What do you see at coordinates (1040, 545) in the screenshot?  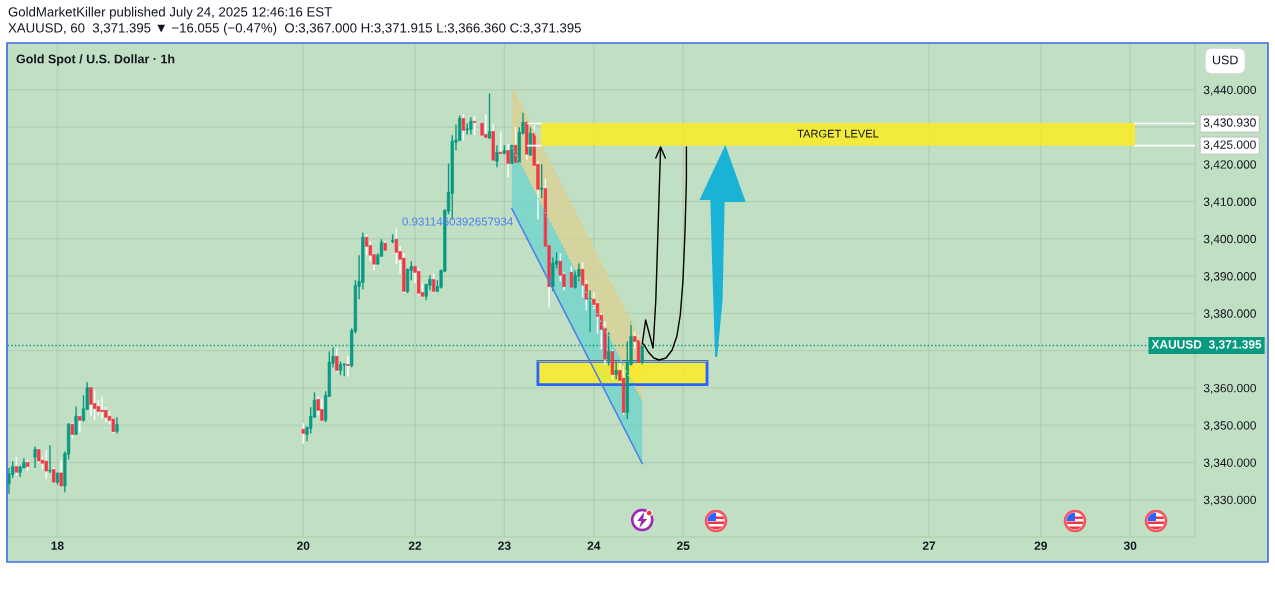 I see `x-tick-label: 29` at bounding box center [1040, 545].